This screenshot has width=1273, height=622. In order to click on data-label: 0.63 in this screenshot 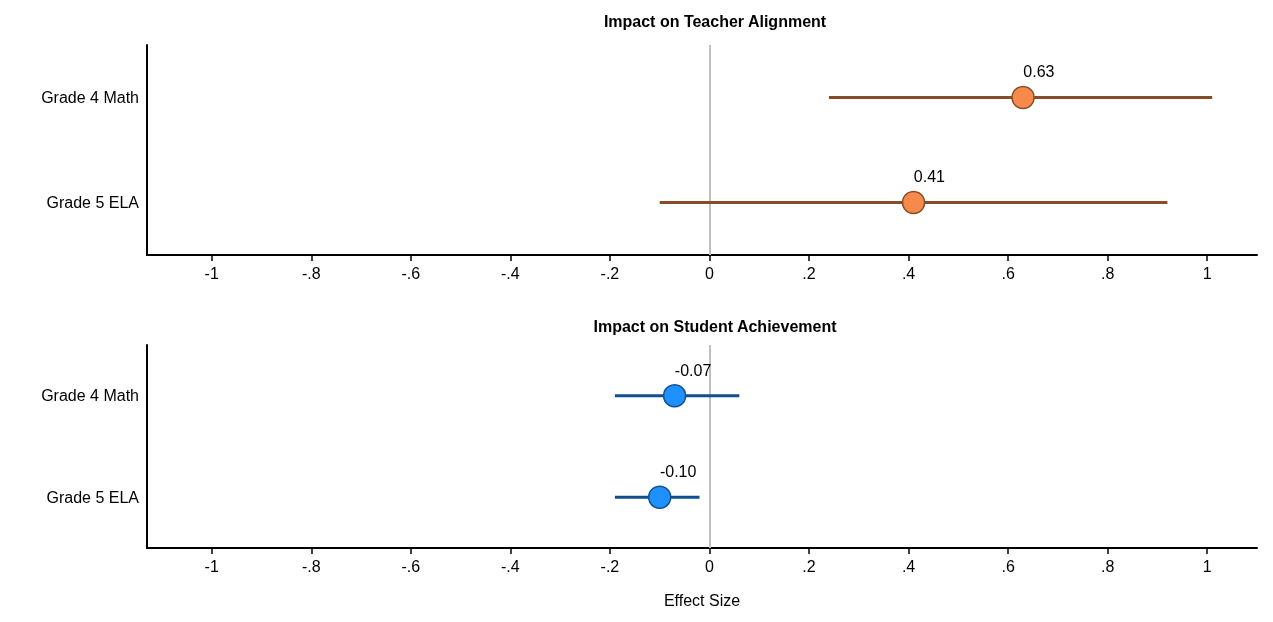, I will do `click(1039, 72)`.